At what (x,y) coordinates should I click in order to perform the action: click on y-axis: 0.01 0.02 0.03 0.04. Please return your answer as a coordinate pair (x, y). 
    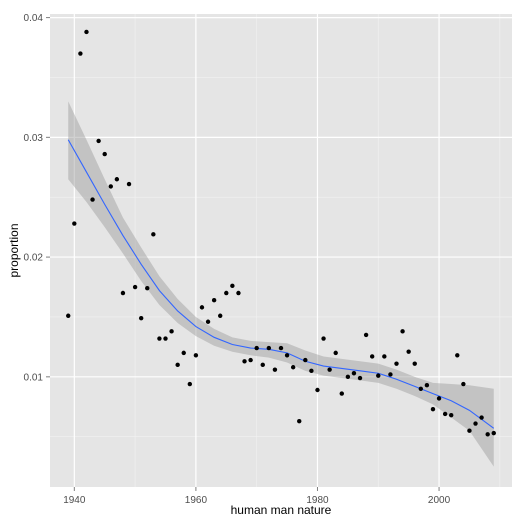
    Looking at the image, I should click on (37, 198).